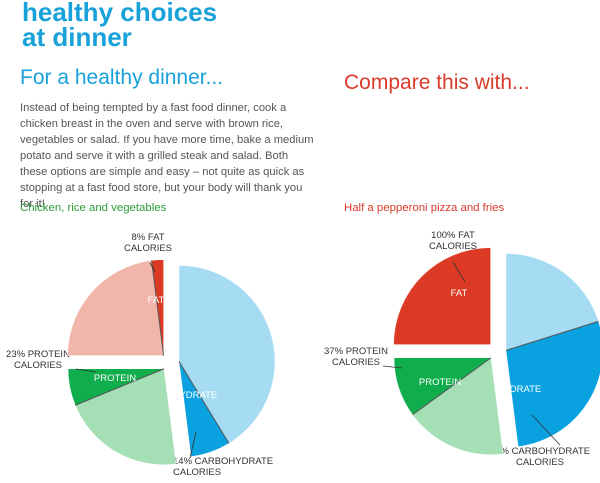  I want to click on callout-carbohydrate: 58% CARBOHYDRATE CALORIES, so click(540, 457).